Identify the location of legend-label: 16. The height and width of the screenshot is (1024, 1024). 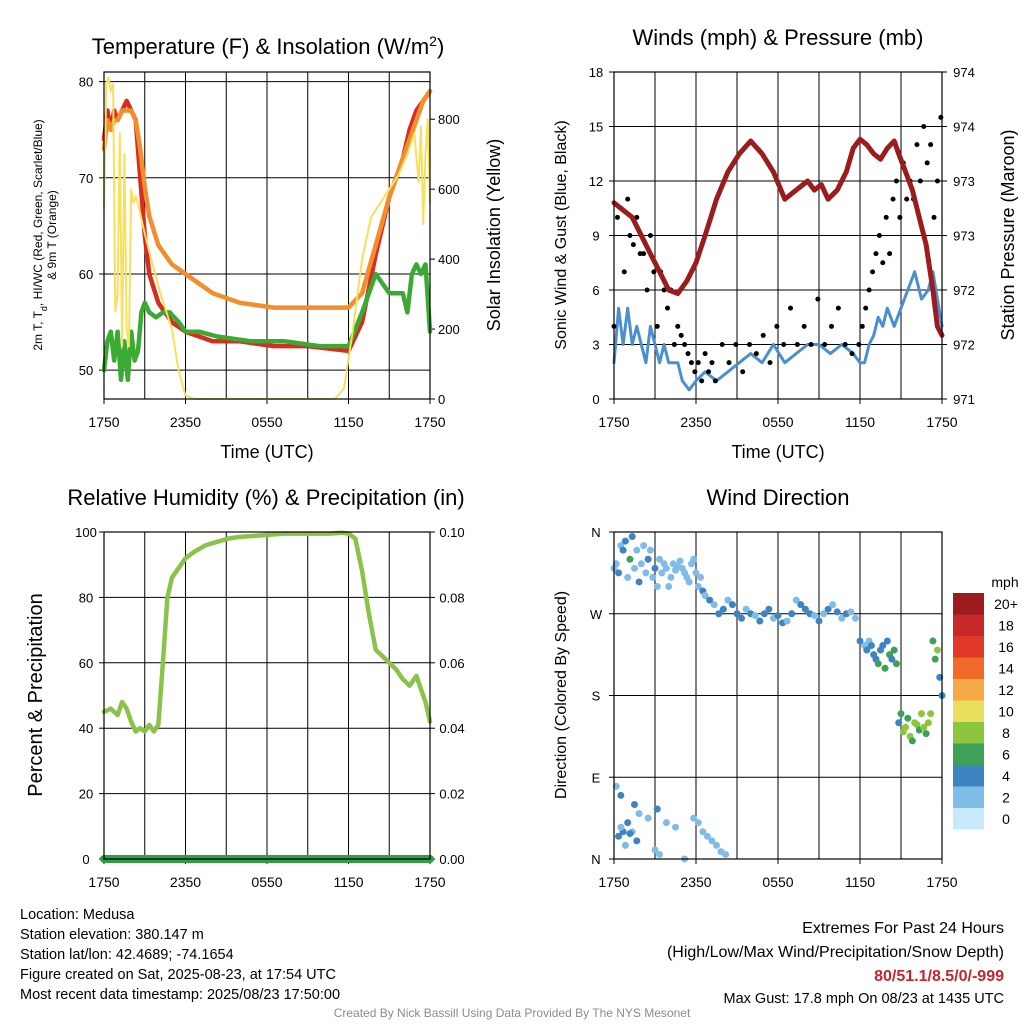
(1006, 647).